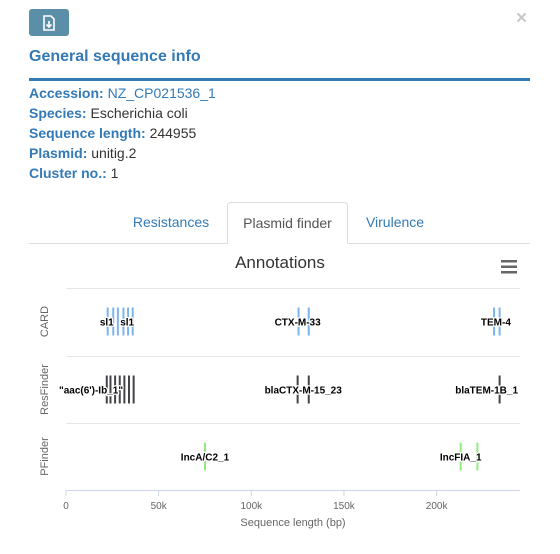 The width and height of the screenshot is (560, 554). What do you see at coordinates (45, 321) in the screenshot?
I see `track-label: CARD` at bounding box center [45, 321].